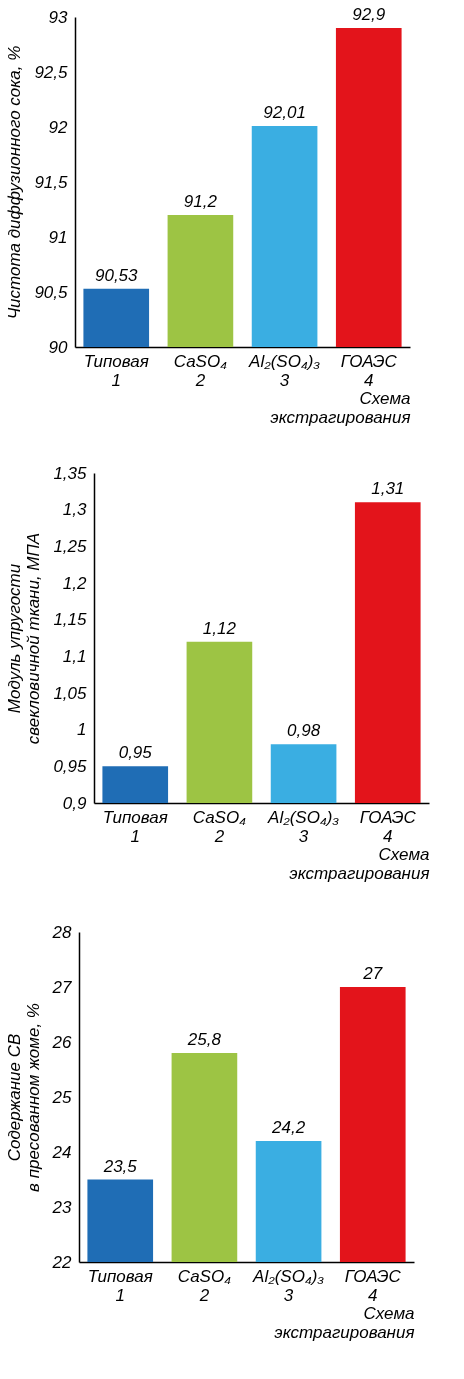 This screenshot has height=1379, width=464. What do you see at coordinates (70, 620) in the screenshot?
I see `y-tick-label: 1,15` at bounding box center [70, 620].